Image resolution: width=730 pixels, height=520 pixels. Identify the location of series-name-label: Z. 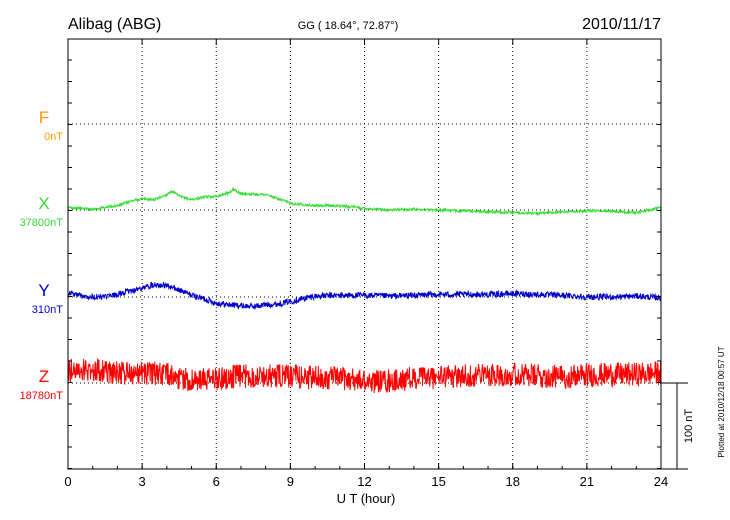
(44, 376).